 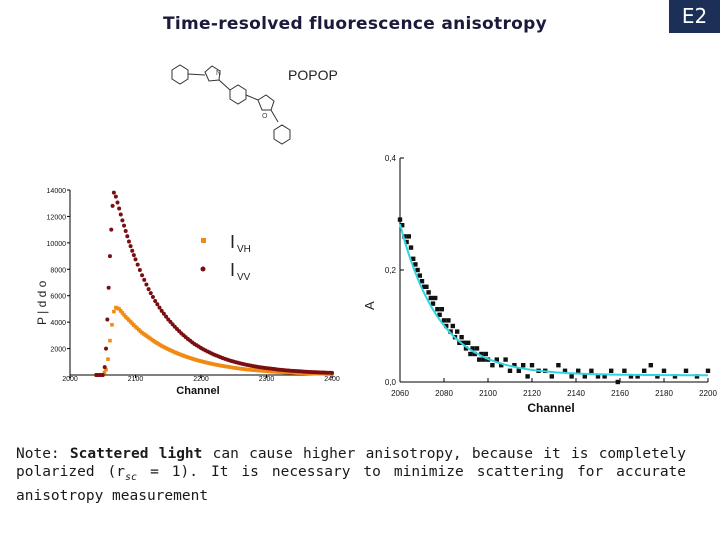 I want to click on right-x-tick-label: 2180, so click(x=664, y=393).